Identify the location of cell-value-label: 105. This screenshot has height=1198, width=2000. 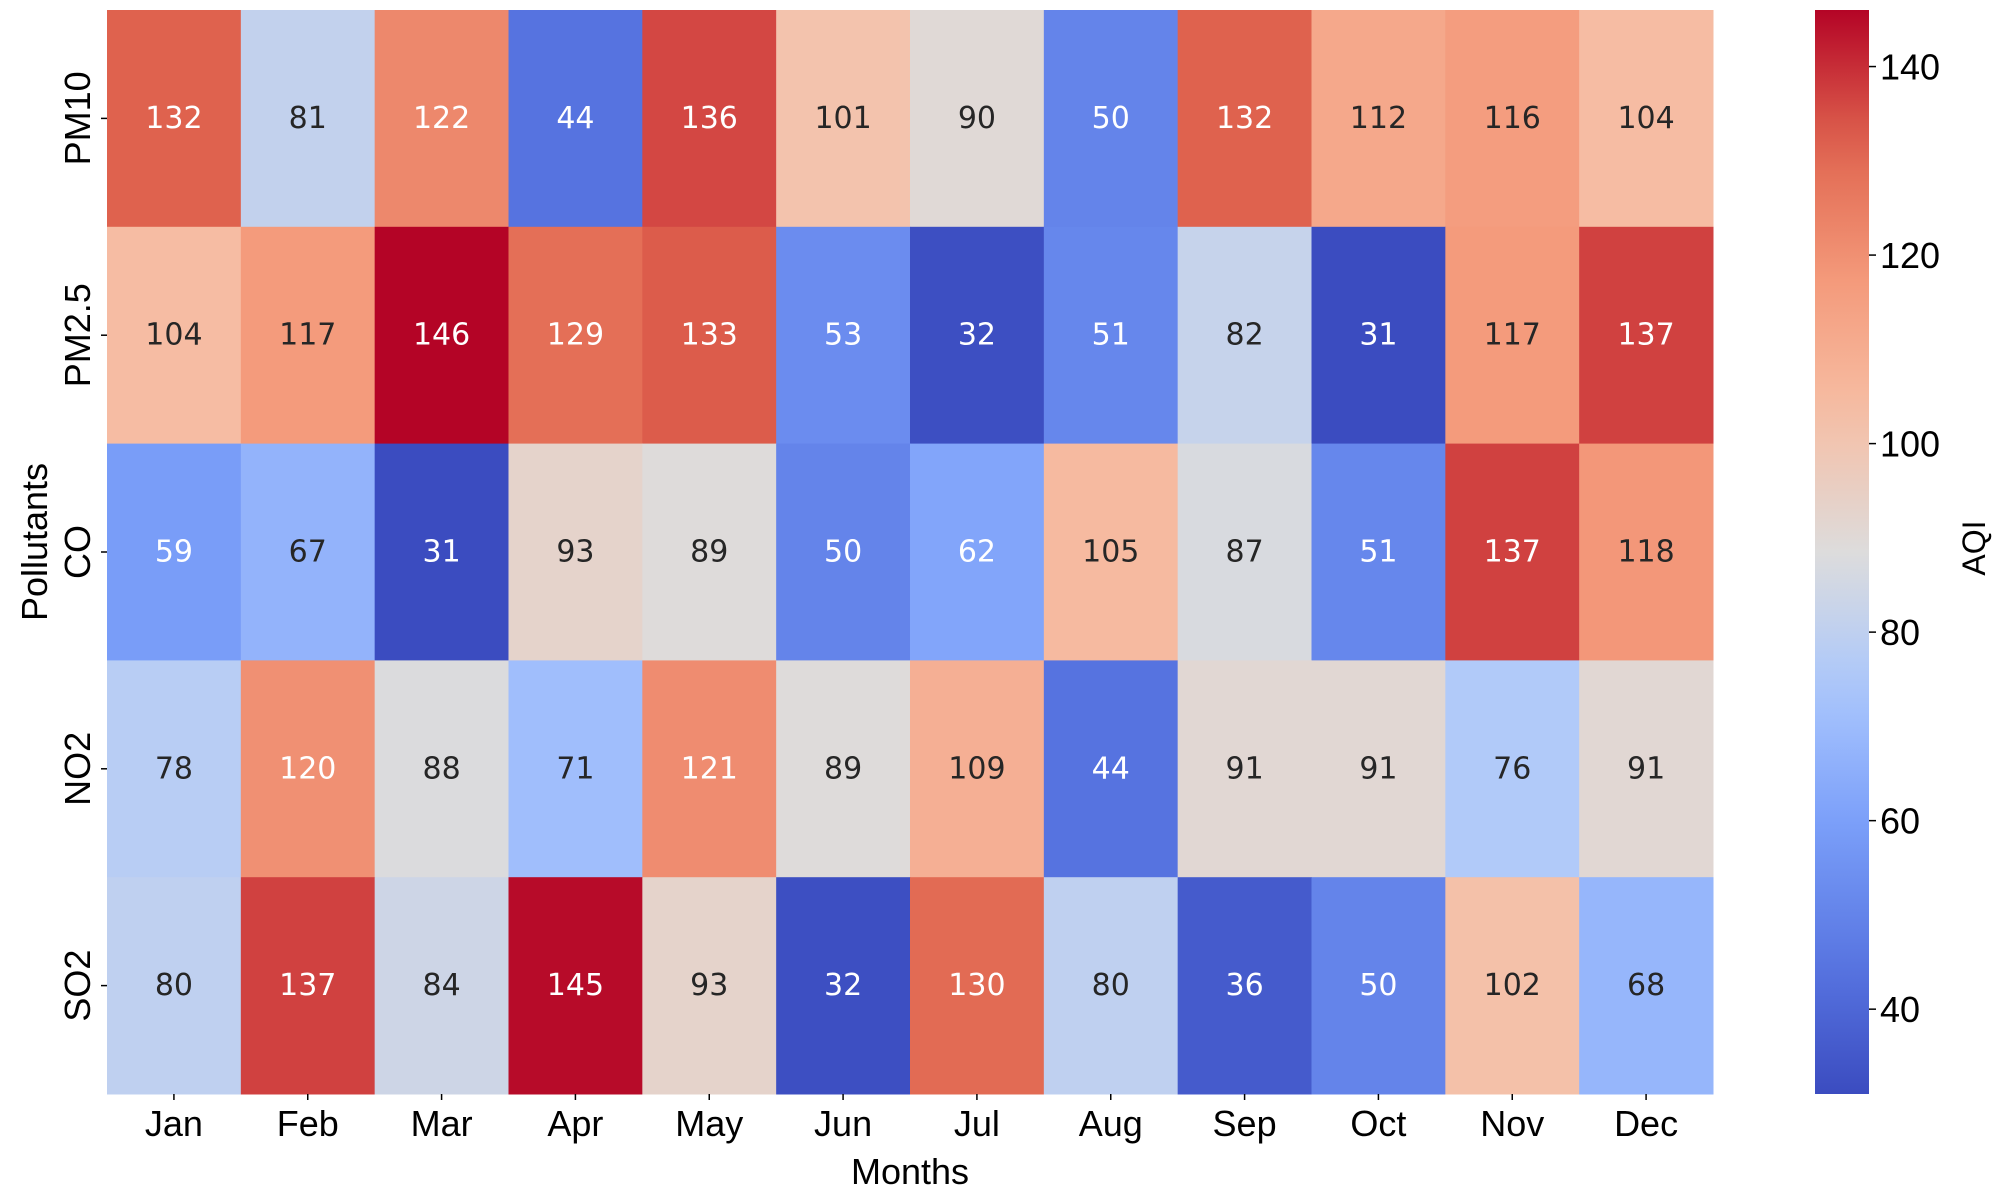
(1110, 552).